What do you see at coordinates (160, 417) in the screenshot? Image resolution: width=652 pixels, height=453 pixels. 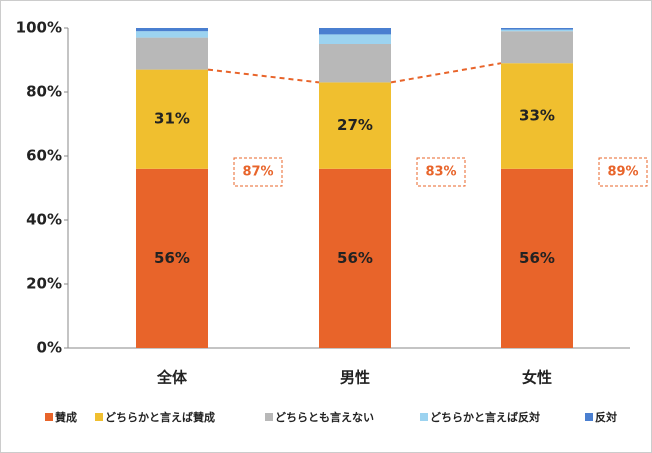 I see `legend-label: どちらかと言えば賛成` at bounding box center [160, 417].